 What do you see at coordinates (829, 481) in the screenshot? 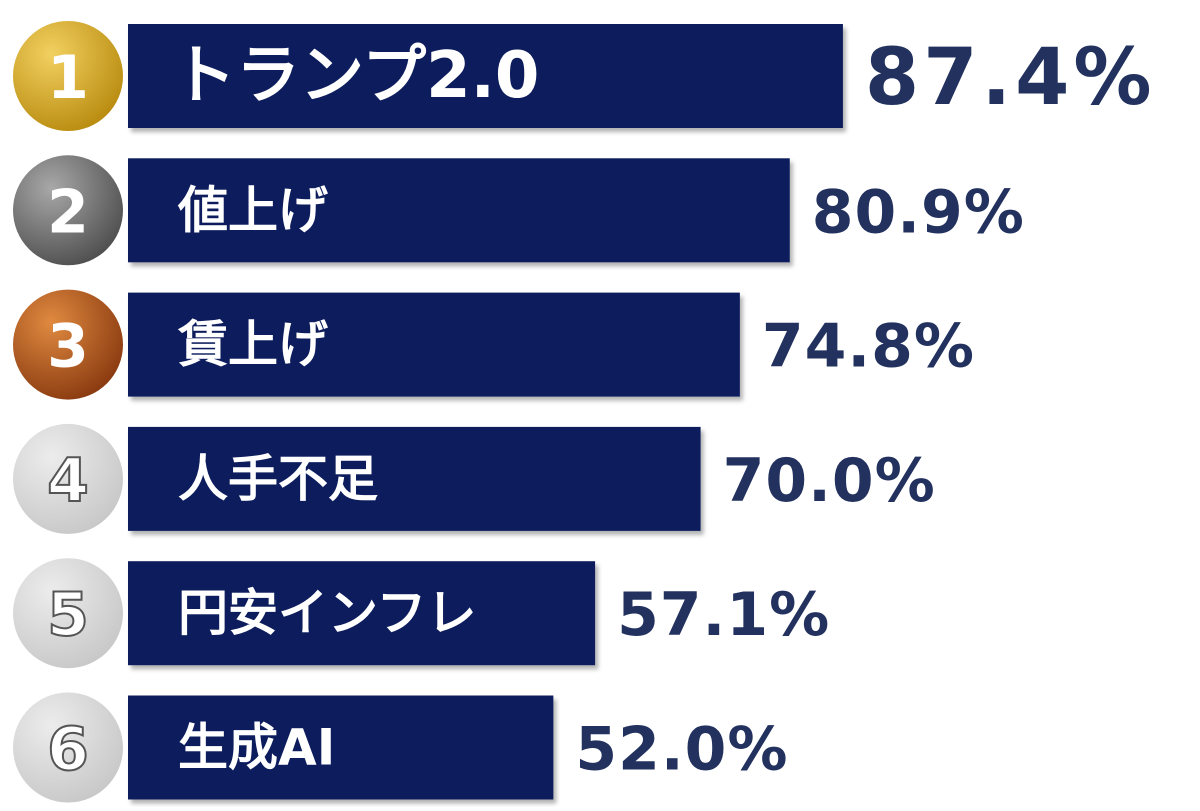
I see `value-label: 70.0%` at bounding box center [829, 481].